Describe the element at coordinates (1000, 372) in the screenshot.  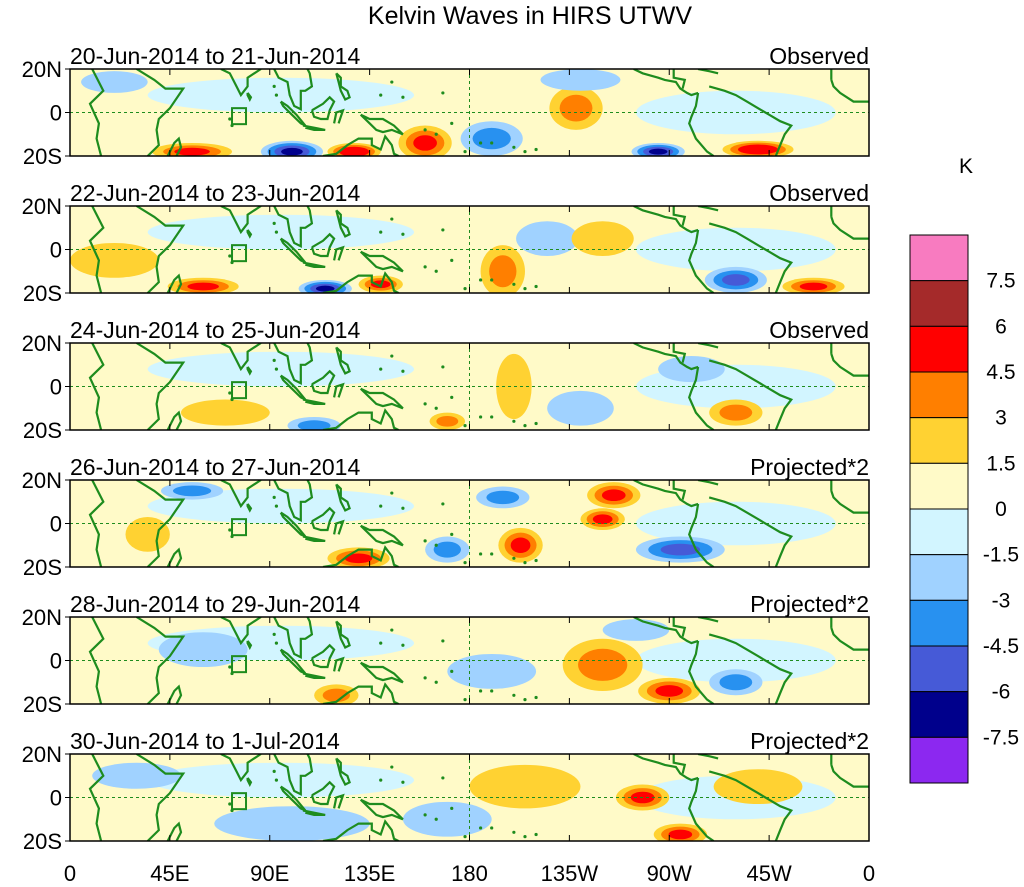
I see `colorbar-tick-label: 4.5` at that location.